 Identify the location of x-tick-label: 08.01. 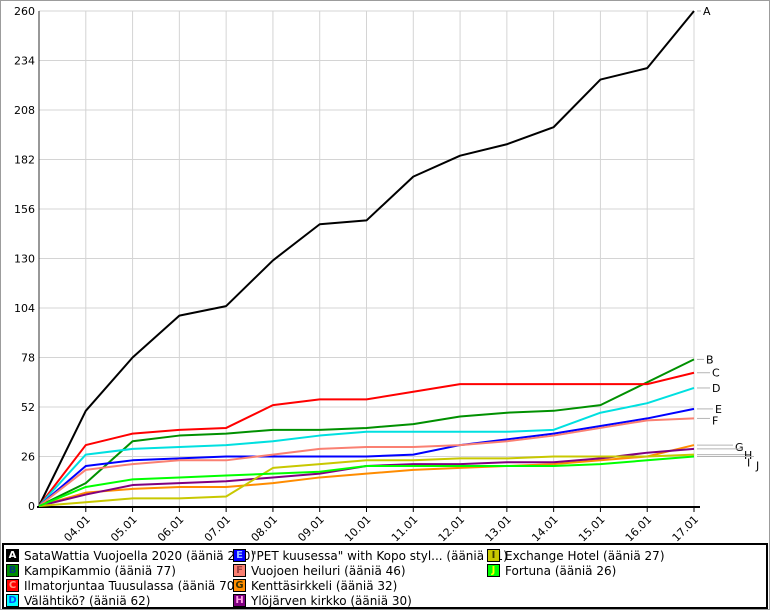
(264, 528).